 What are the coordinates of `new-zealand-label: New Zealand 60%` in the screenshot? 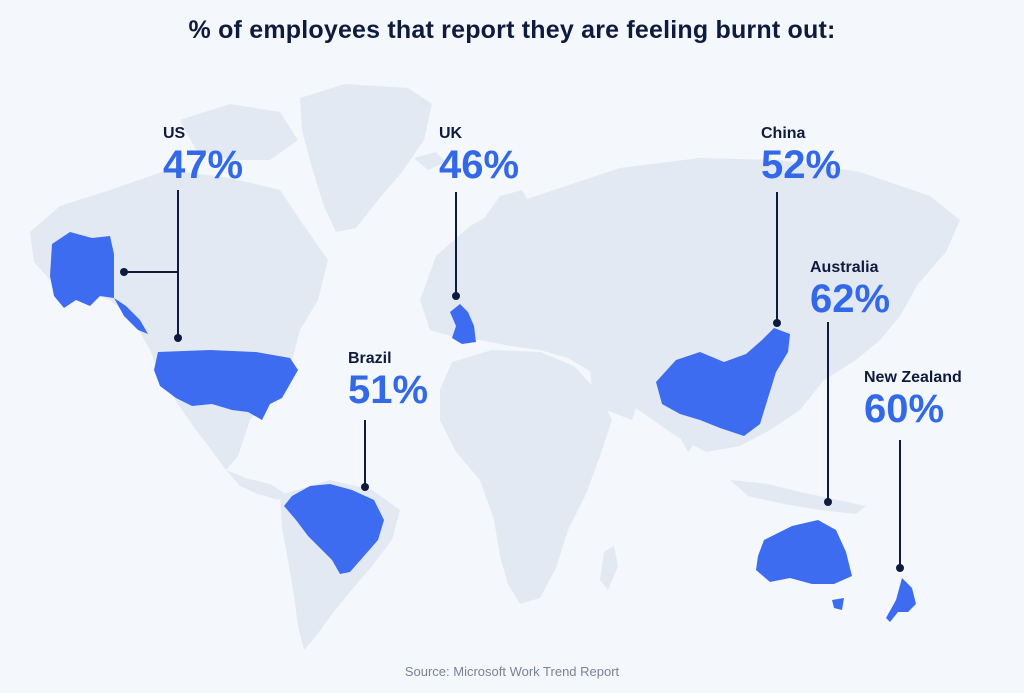 It's located at (913, 400).